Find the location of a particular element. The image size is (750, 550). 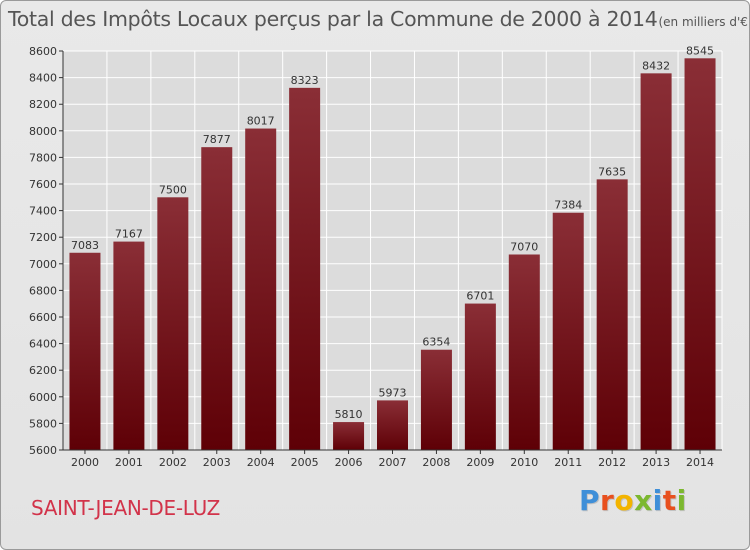

bar-2005 is located at coordinates (305, 268).